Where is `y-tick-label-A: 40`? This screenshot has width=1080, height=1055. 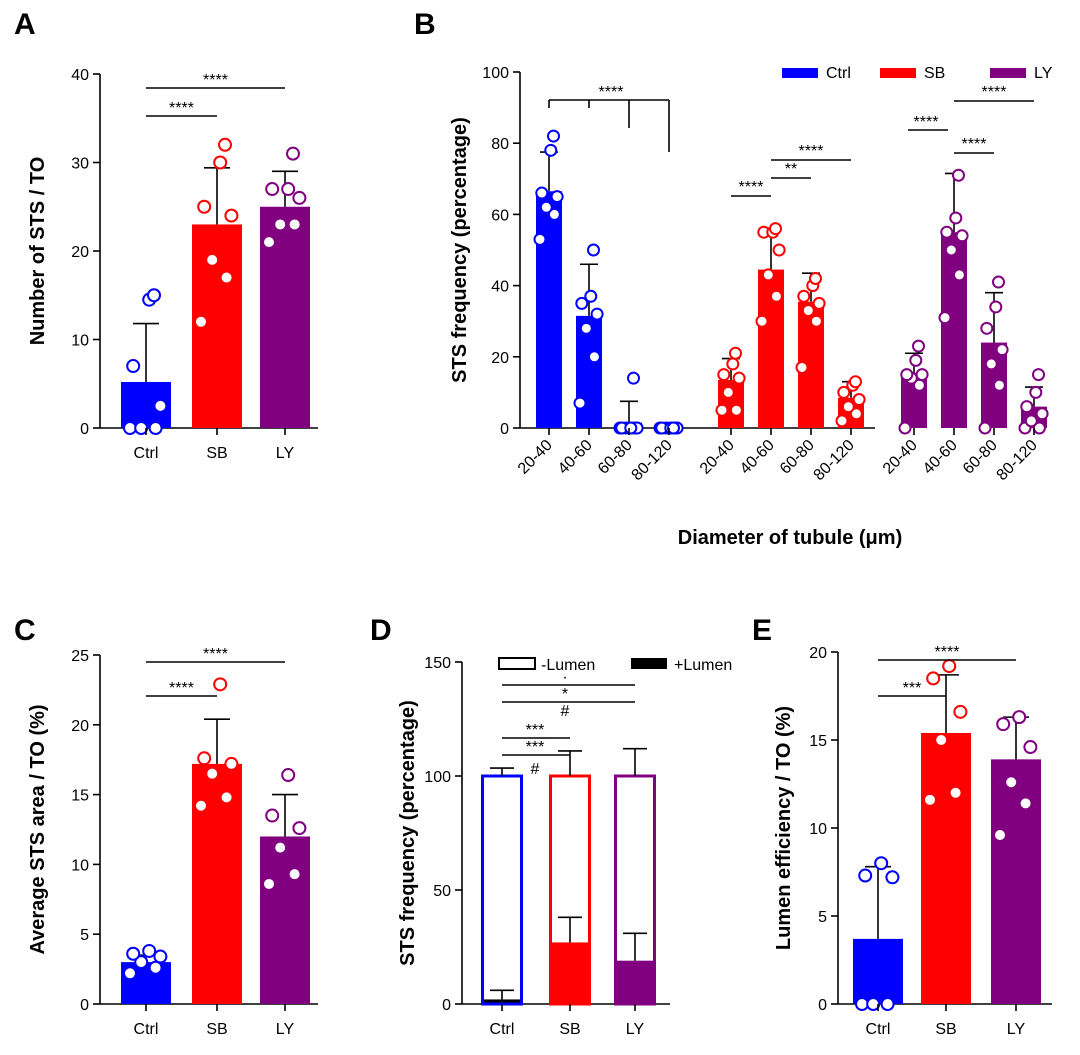 y-tick-label-A: 40 is located at coordinates (80, 75).